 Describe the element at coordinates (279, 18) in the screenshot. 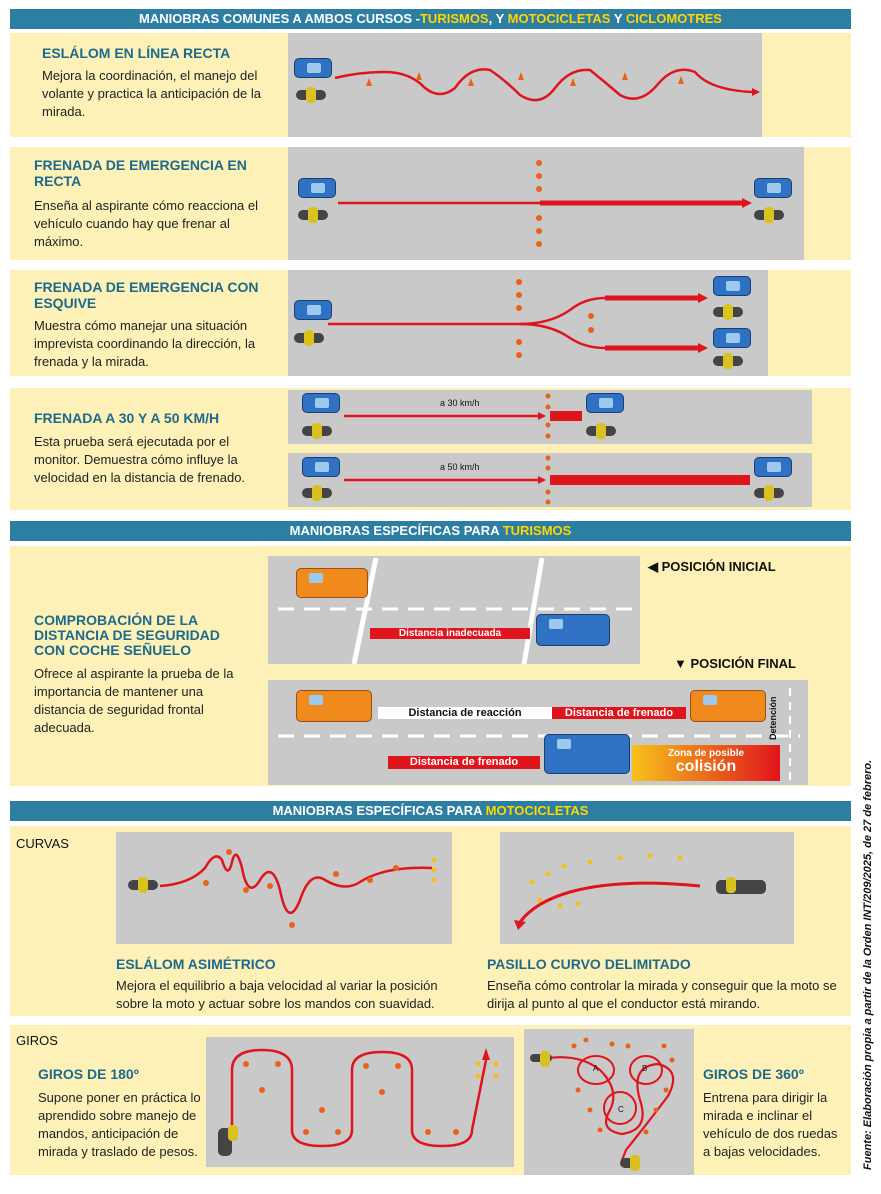

I see `section-title: MANIOBRAS COMUNES A AMBOS CURSOS -` at that location.